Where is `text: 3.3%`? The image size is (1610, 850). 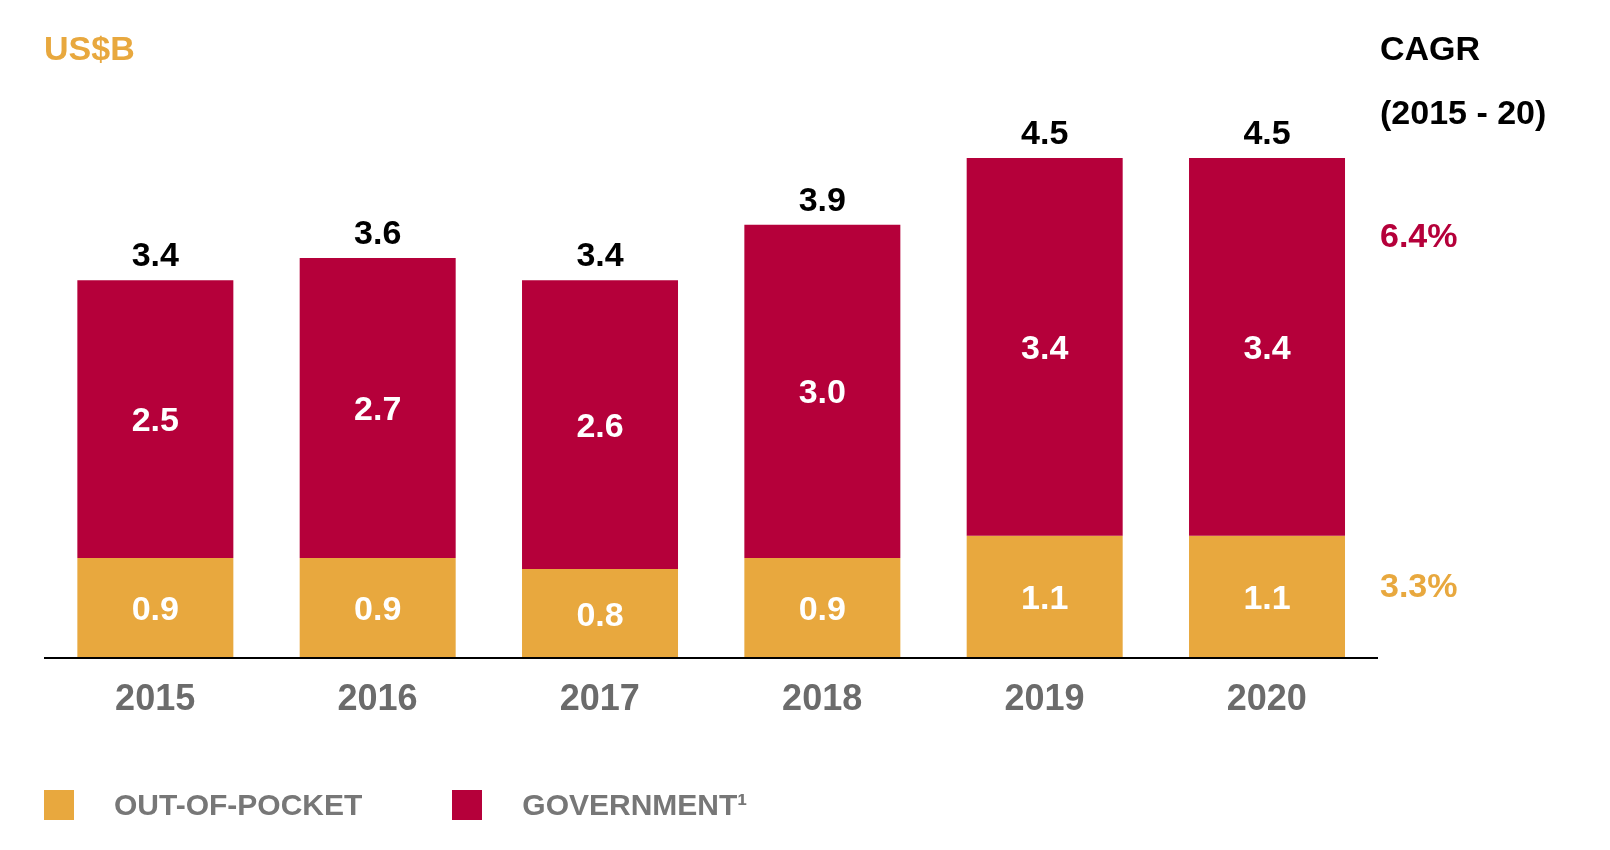 text: 3.3% is located at coordinates (1419, 585).